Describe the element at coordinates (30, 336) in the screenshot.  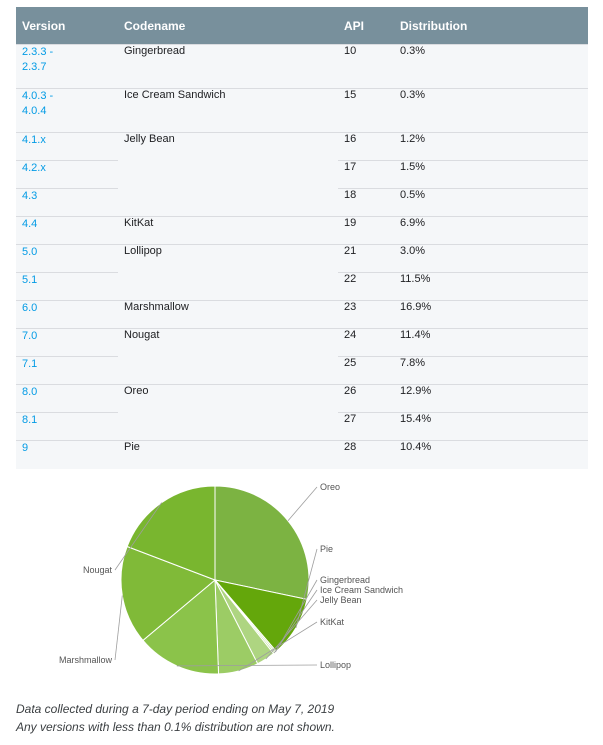
I see `version-text: 7.0` at that location.